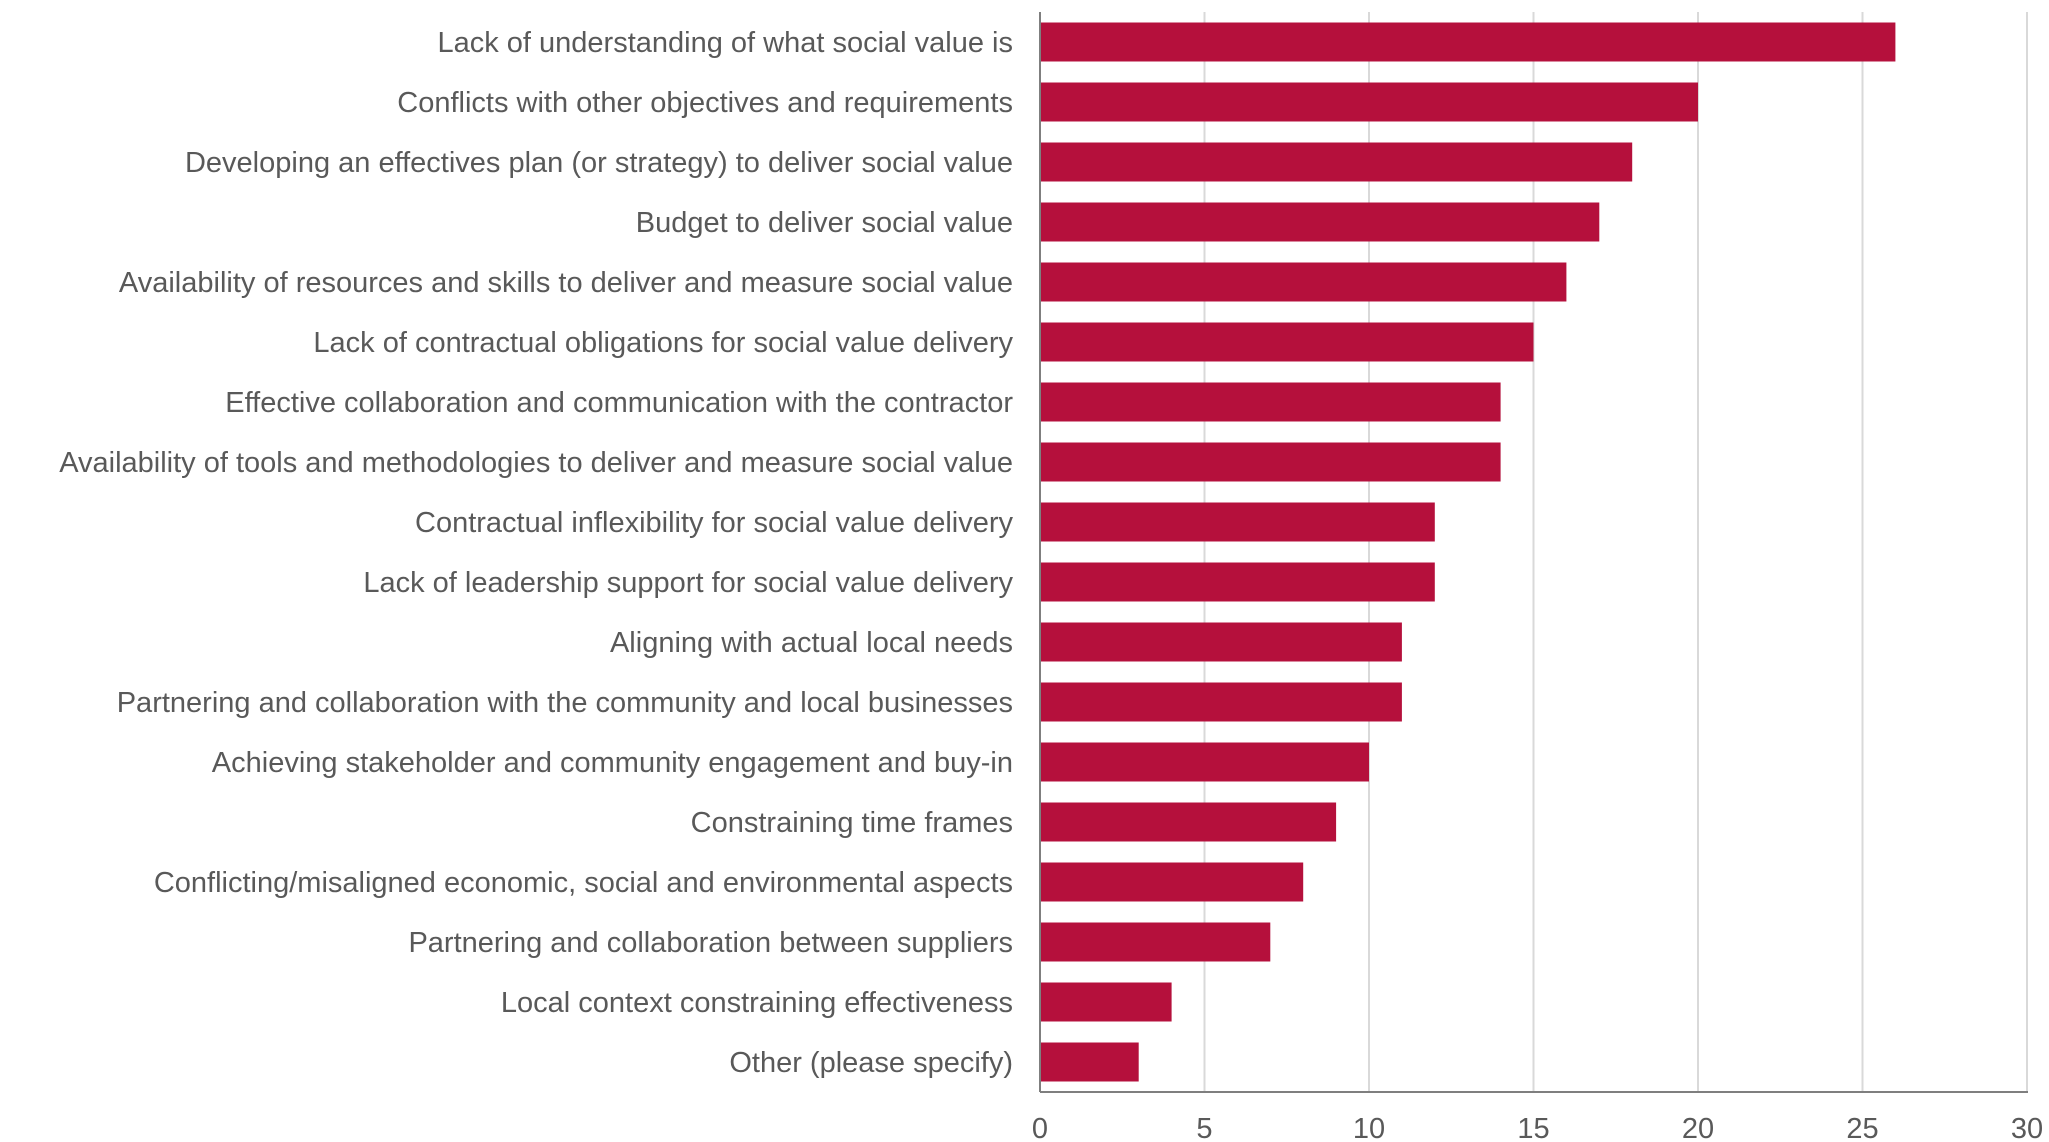 The height and width of the screenshot is (1142, 2049). Describe the element at coordinates (1040, 1127) in the screenshot. I see `x-tick-label: 0` at that location.